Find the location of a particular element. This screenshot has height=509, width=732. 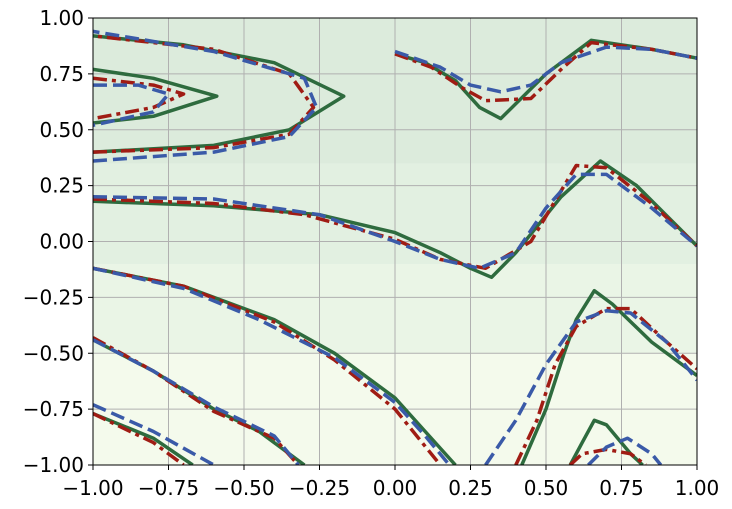

y-tick-label-5: −0.25 is located at coordinates (53, 297).